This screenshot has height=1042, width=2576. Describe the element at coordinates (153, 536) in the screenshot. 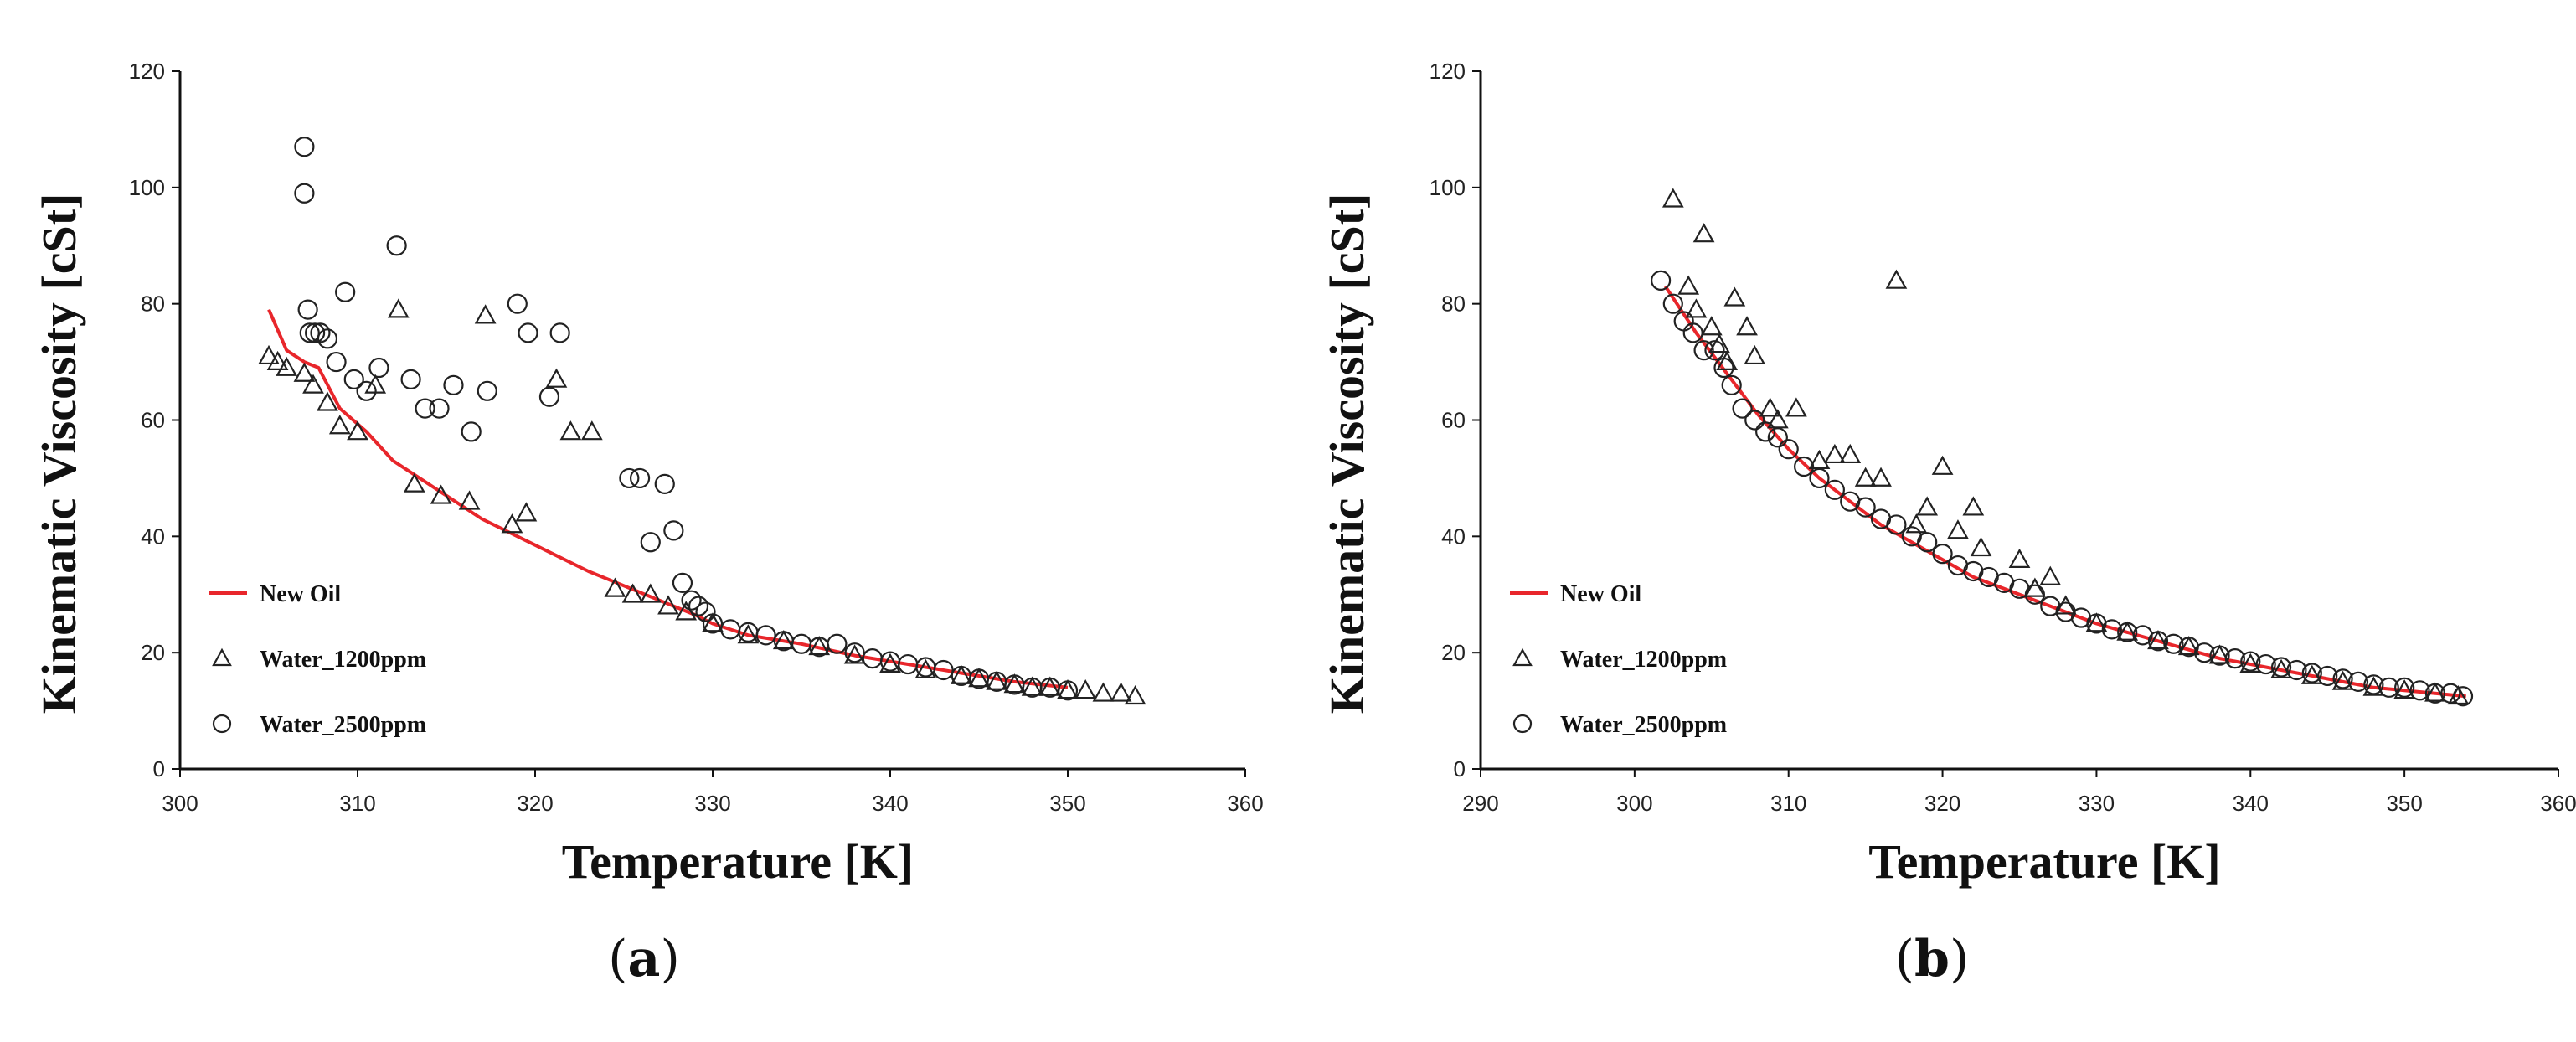

I see `y-tick-label: 40` at that location.